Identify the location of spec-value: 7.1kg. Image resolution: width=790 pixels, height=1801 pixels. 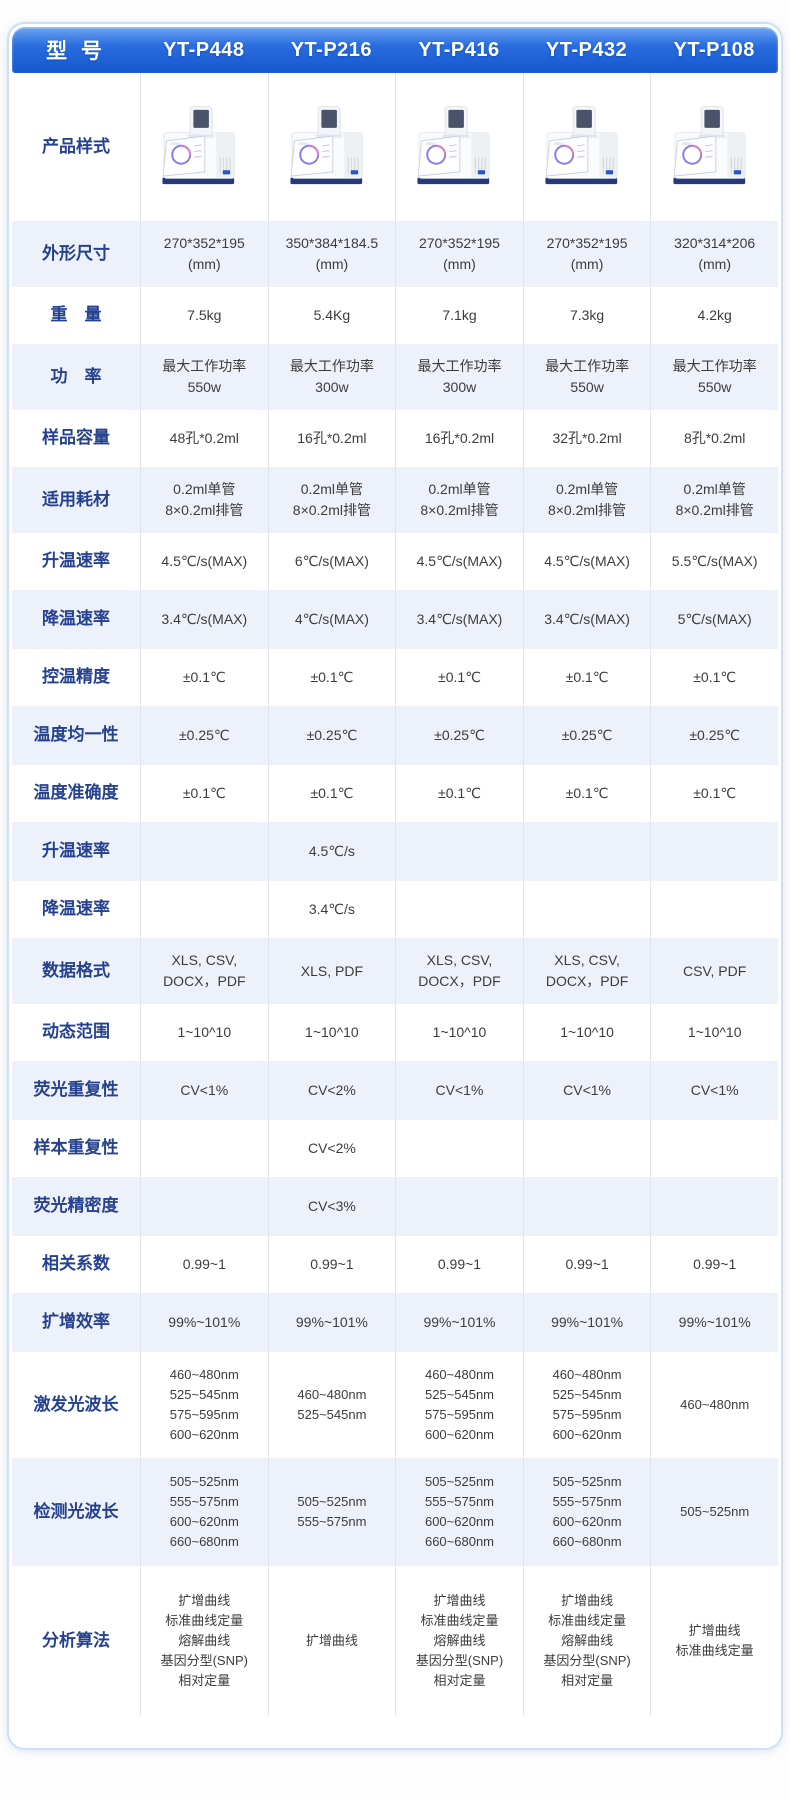
(460, 315).